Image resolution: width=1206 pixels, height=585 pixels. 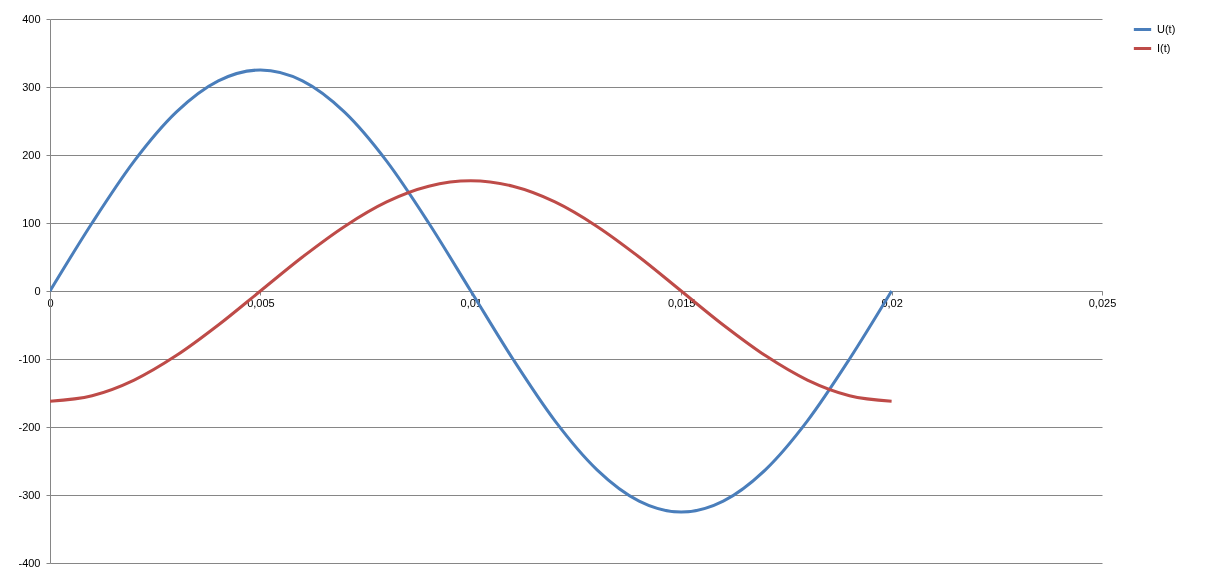 What do you see at coordinates (31, 222) in the screenshot?
I see `y-tick-label: 100` at bounding box center [31, 222].